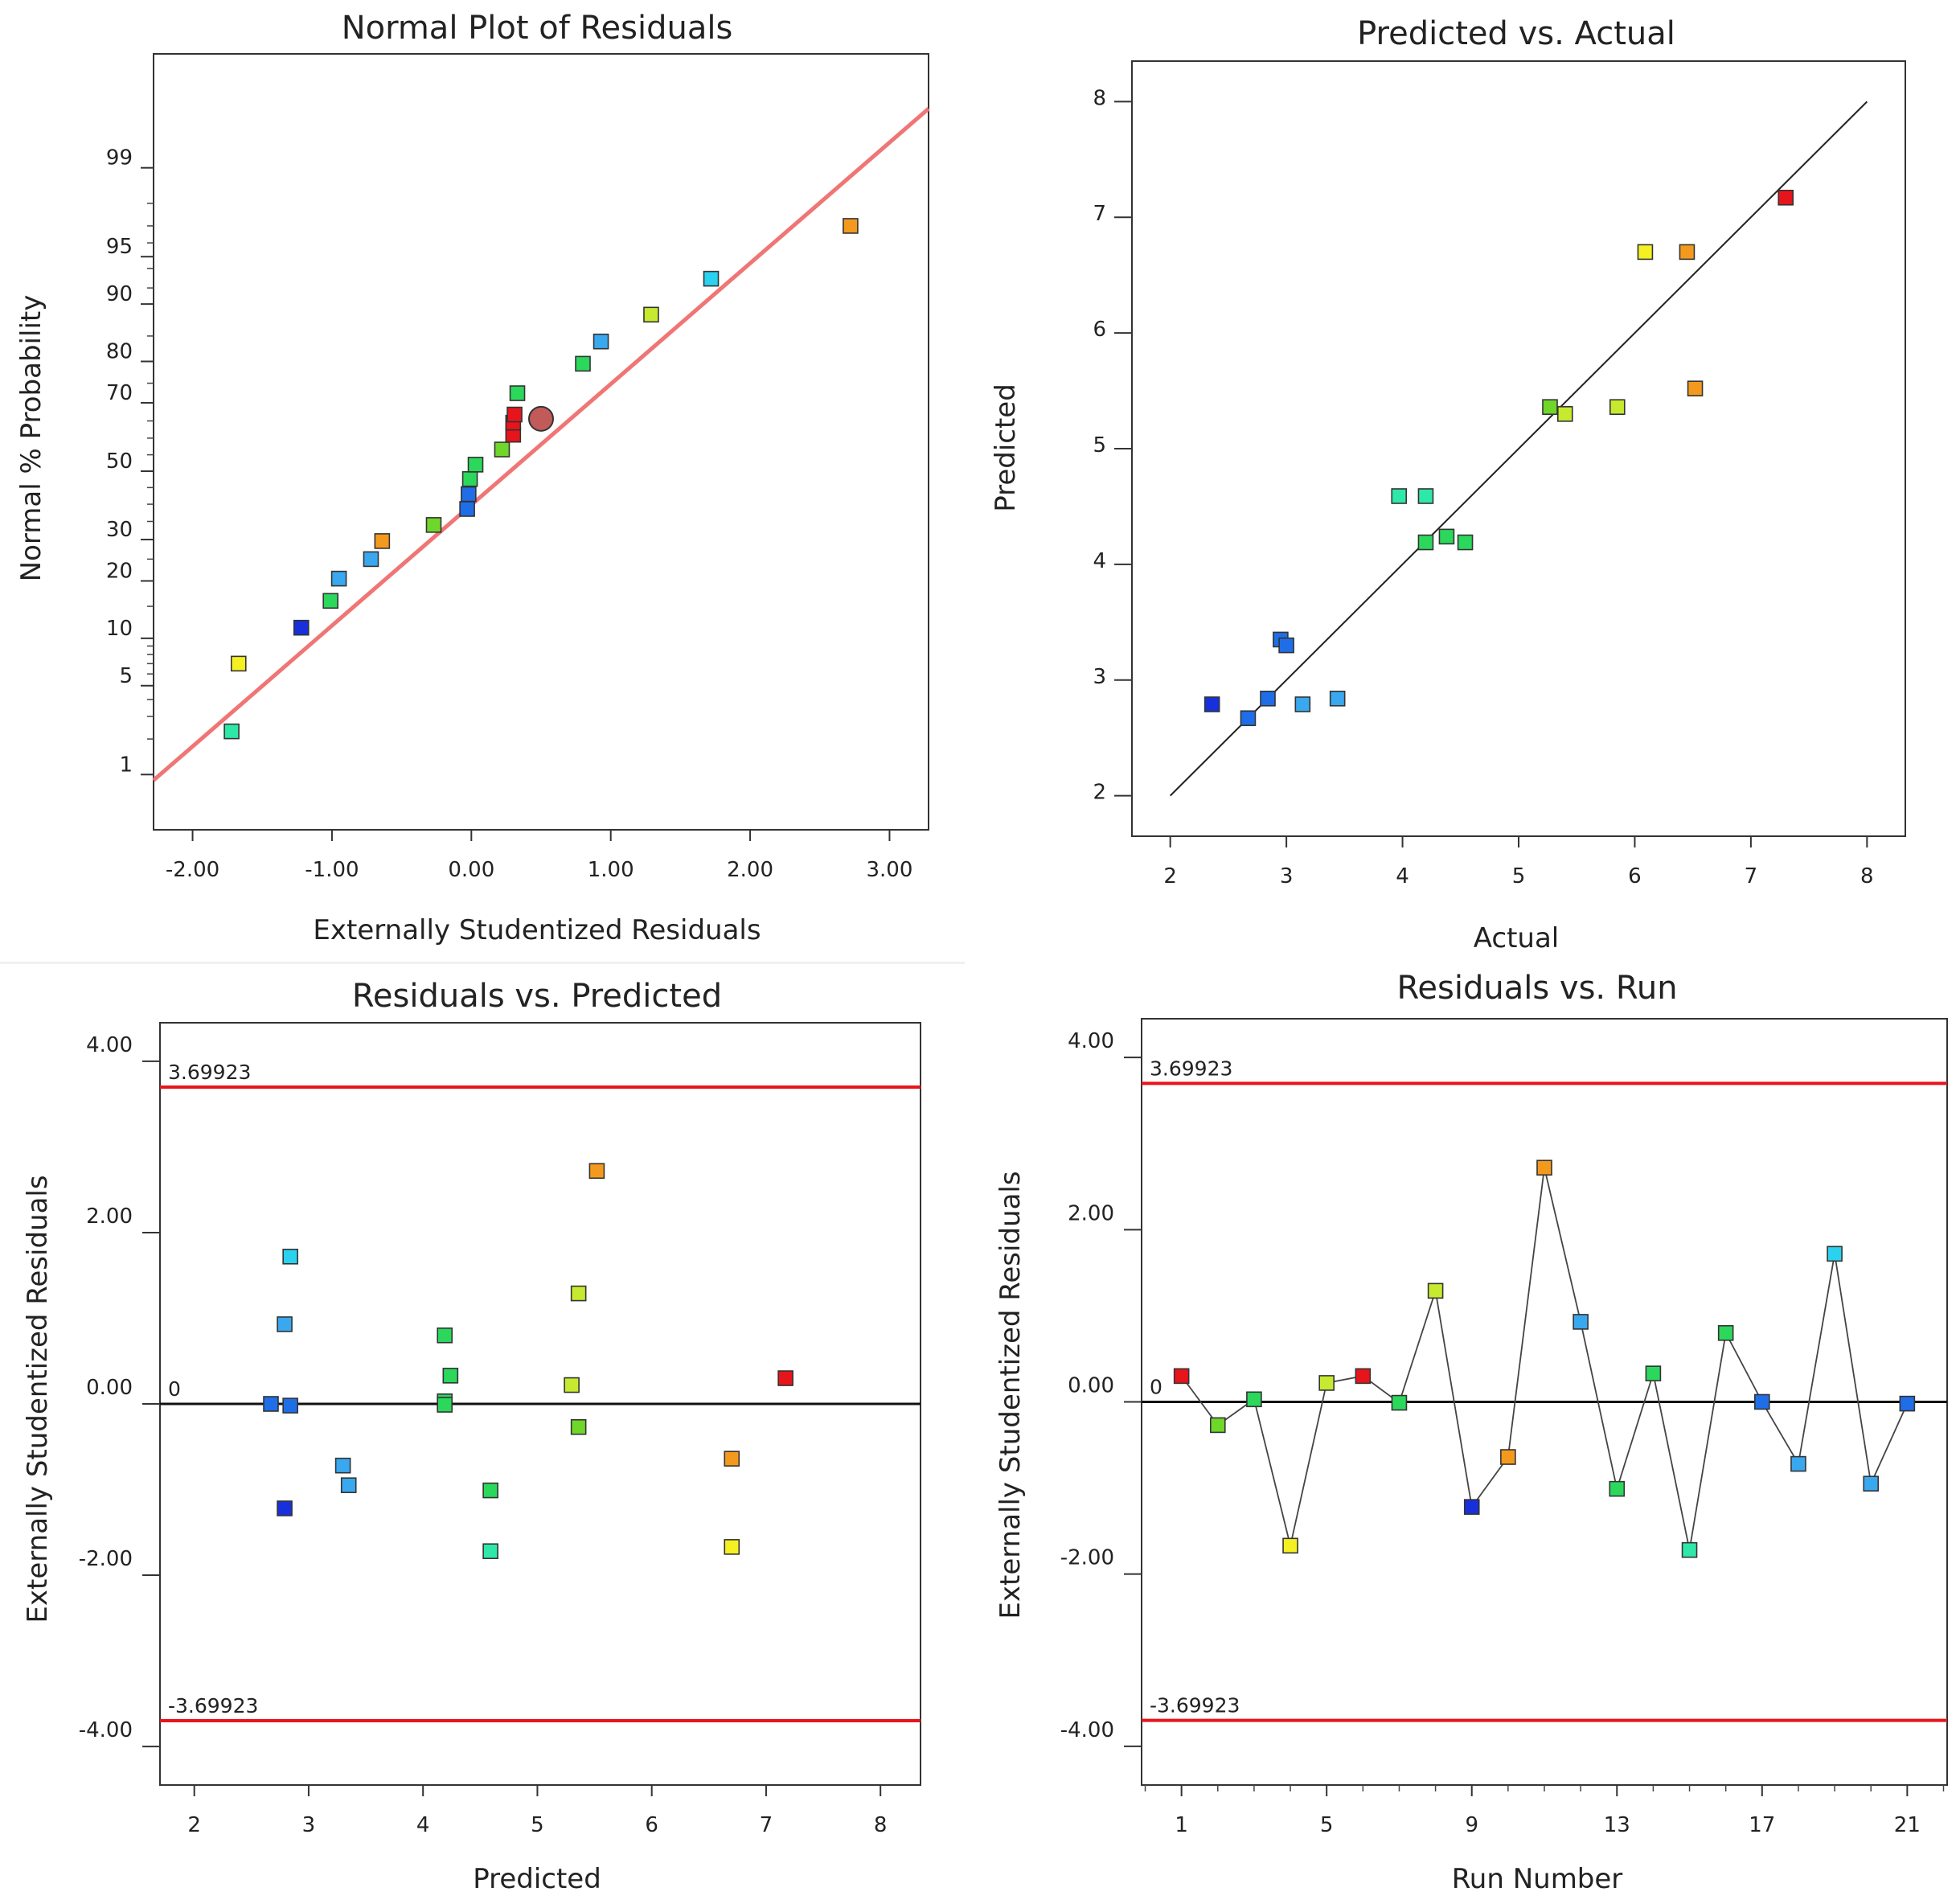  I want to click on x-tick-label: 2, so click(1170, 876).